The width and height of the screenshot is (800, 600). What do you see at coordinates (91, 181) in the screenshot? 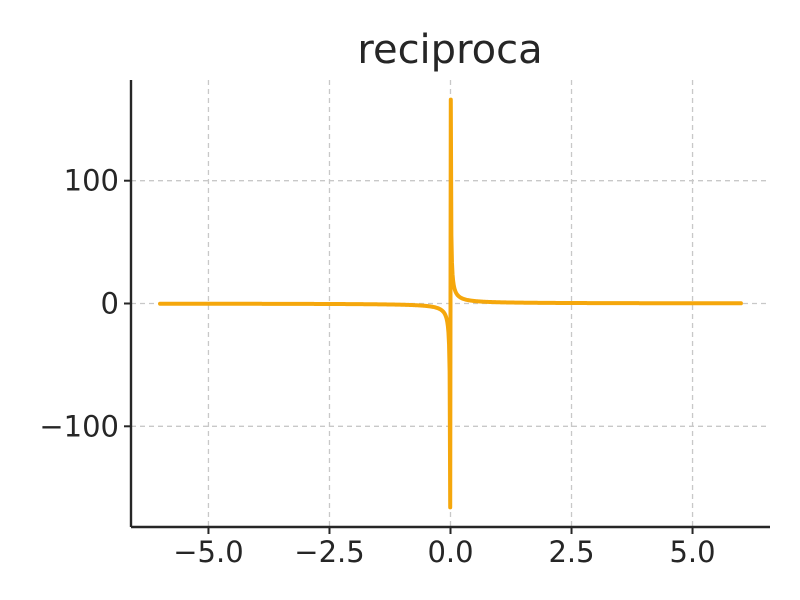
I see `y-tick-label: 100` at bounding box center [91, 181].